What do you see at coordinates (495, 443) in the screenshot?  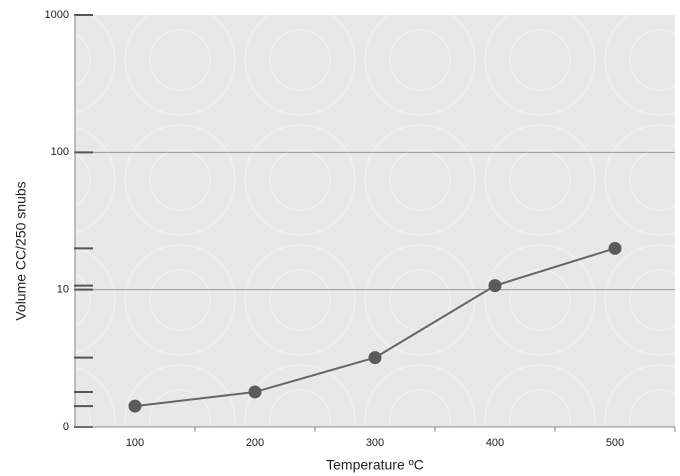 I see `x-tick-label: 400` at bounding box center [495, 443].